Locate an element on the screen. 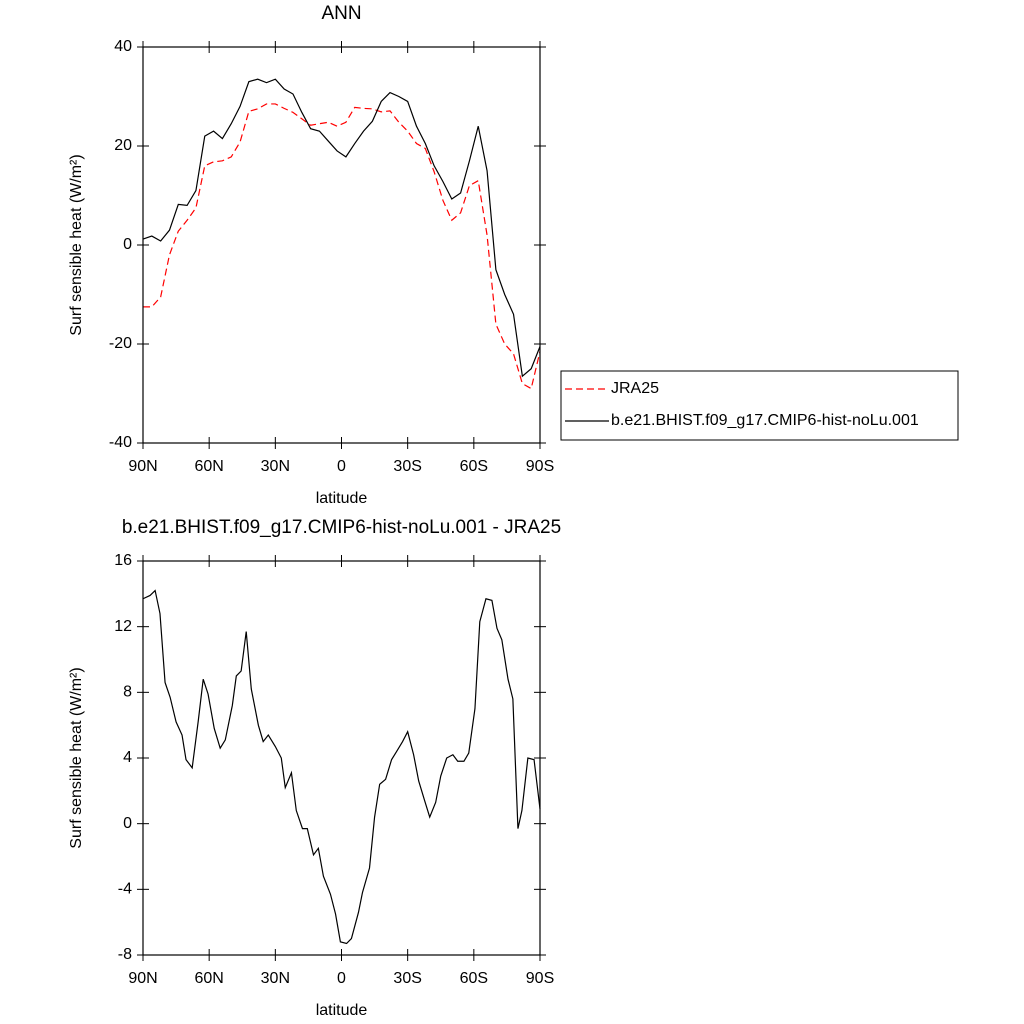 Image resolution: width=1024 pixels, height=1024 pixels. legend-label: JRA25 is located at coordinates (635, 388).